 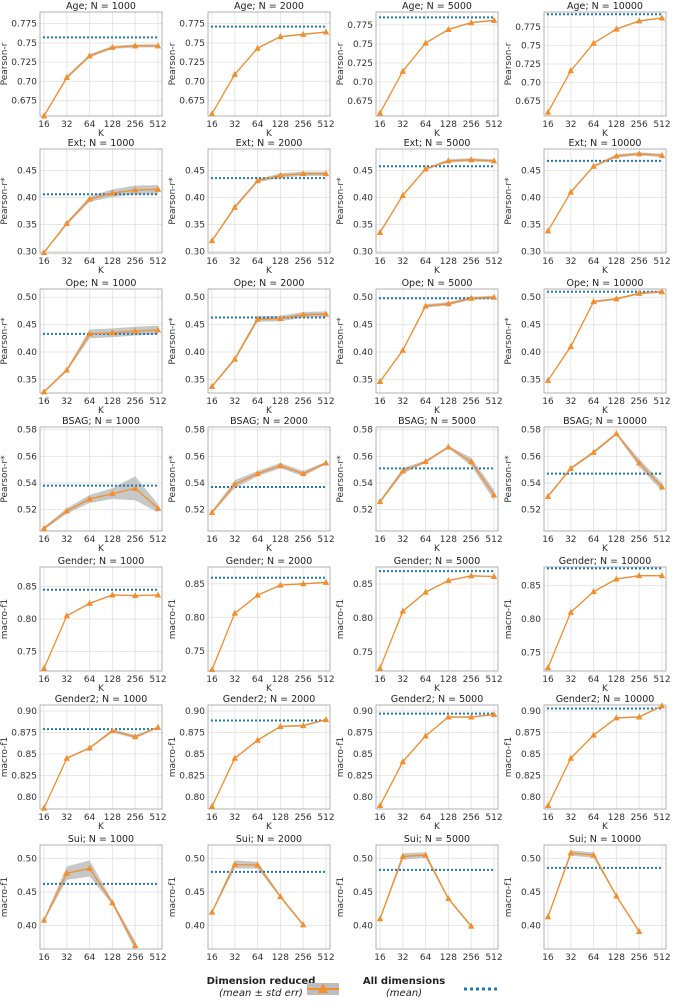 What do you see at coordinates (531, 84) in the screenshot?
I see `y-tick-label: 0.70` at bounding box center [531, 84].